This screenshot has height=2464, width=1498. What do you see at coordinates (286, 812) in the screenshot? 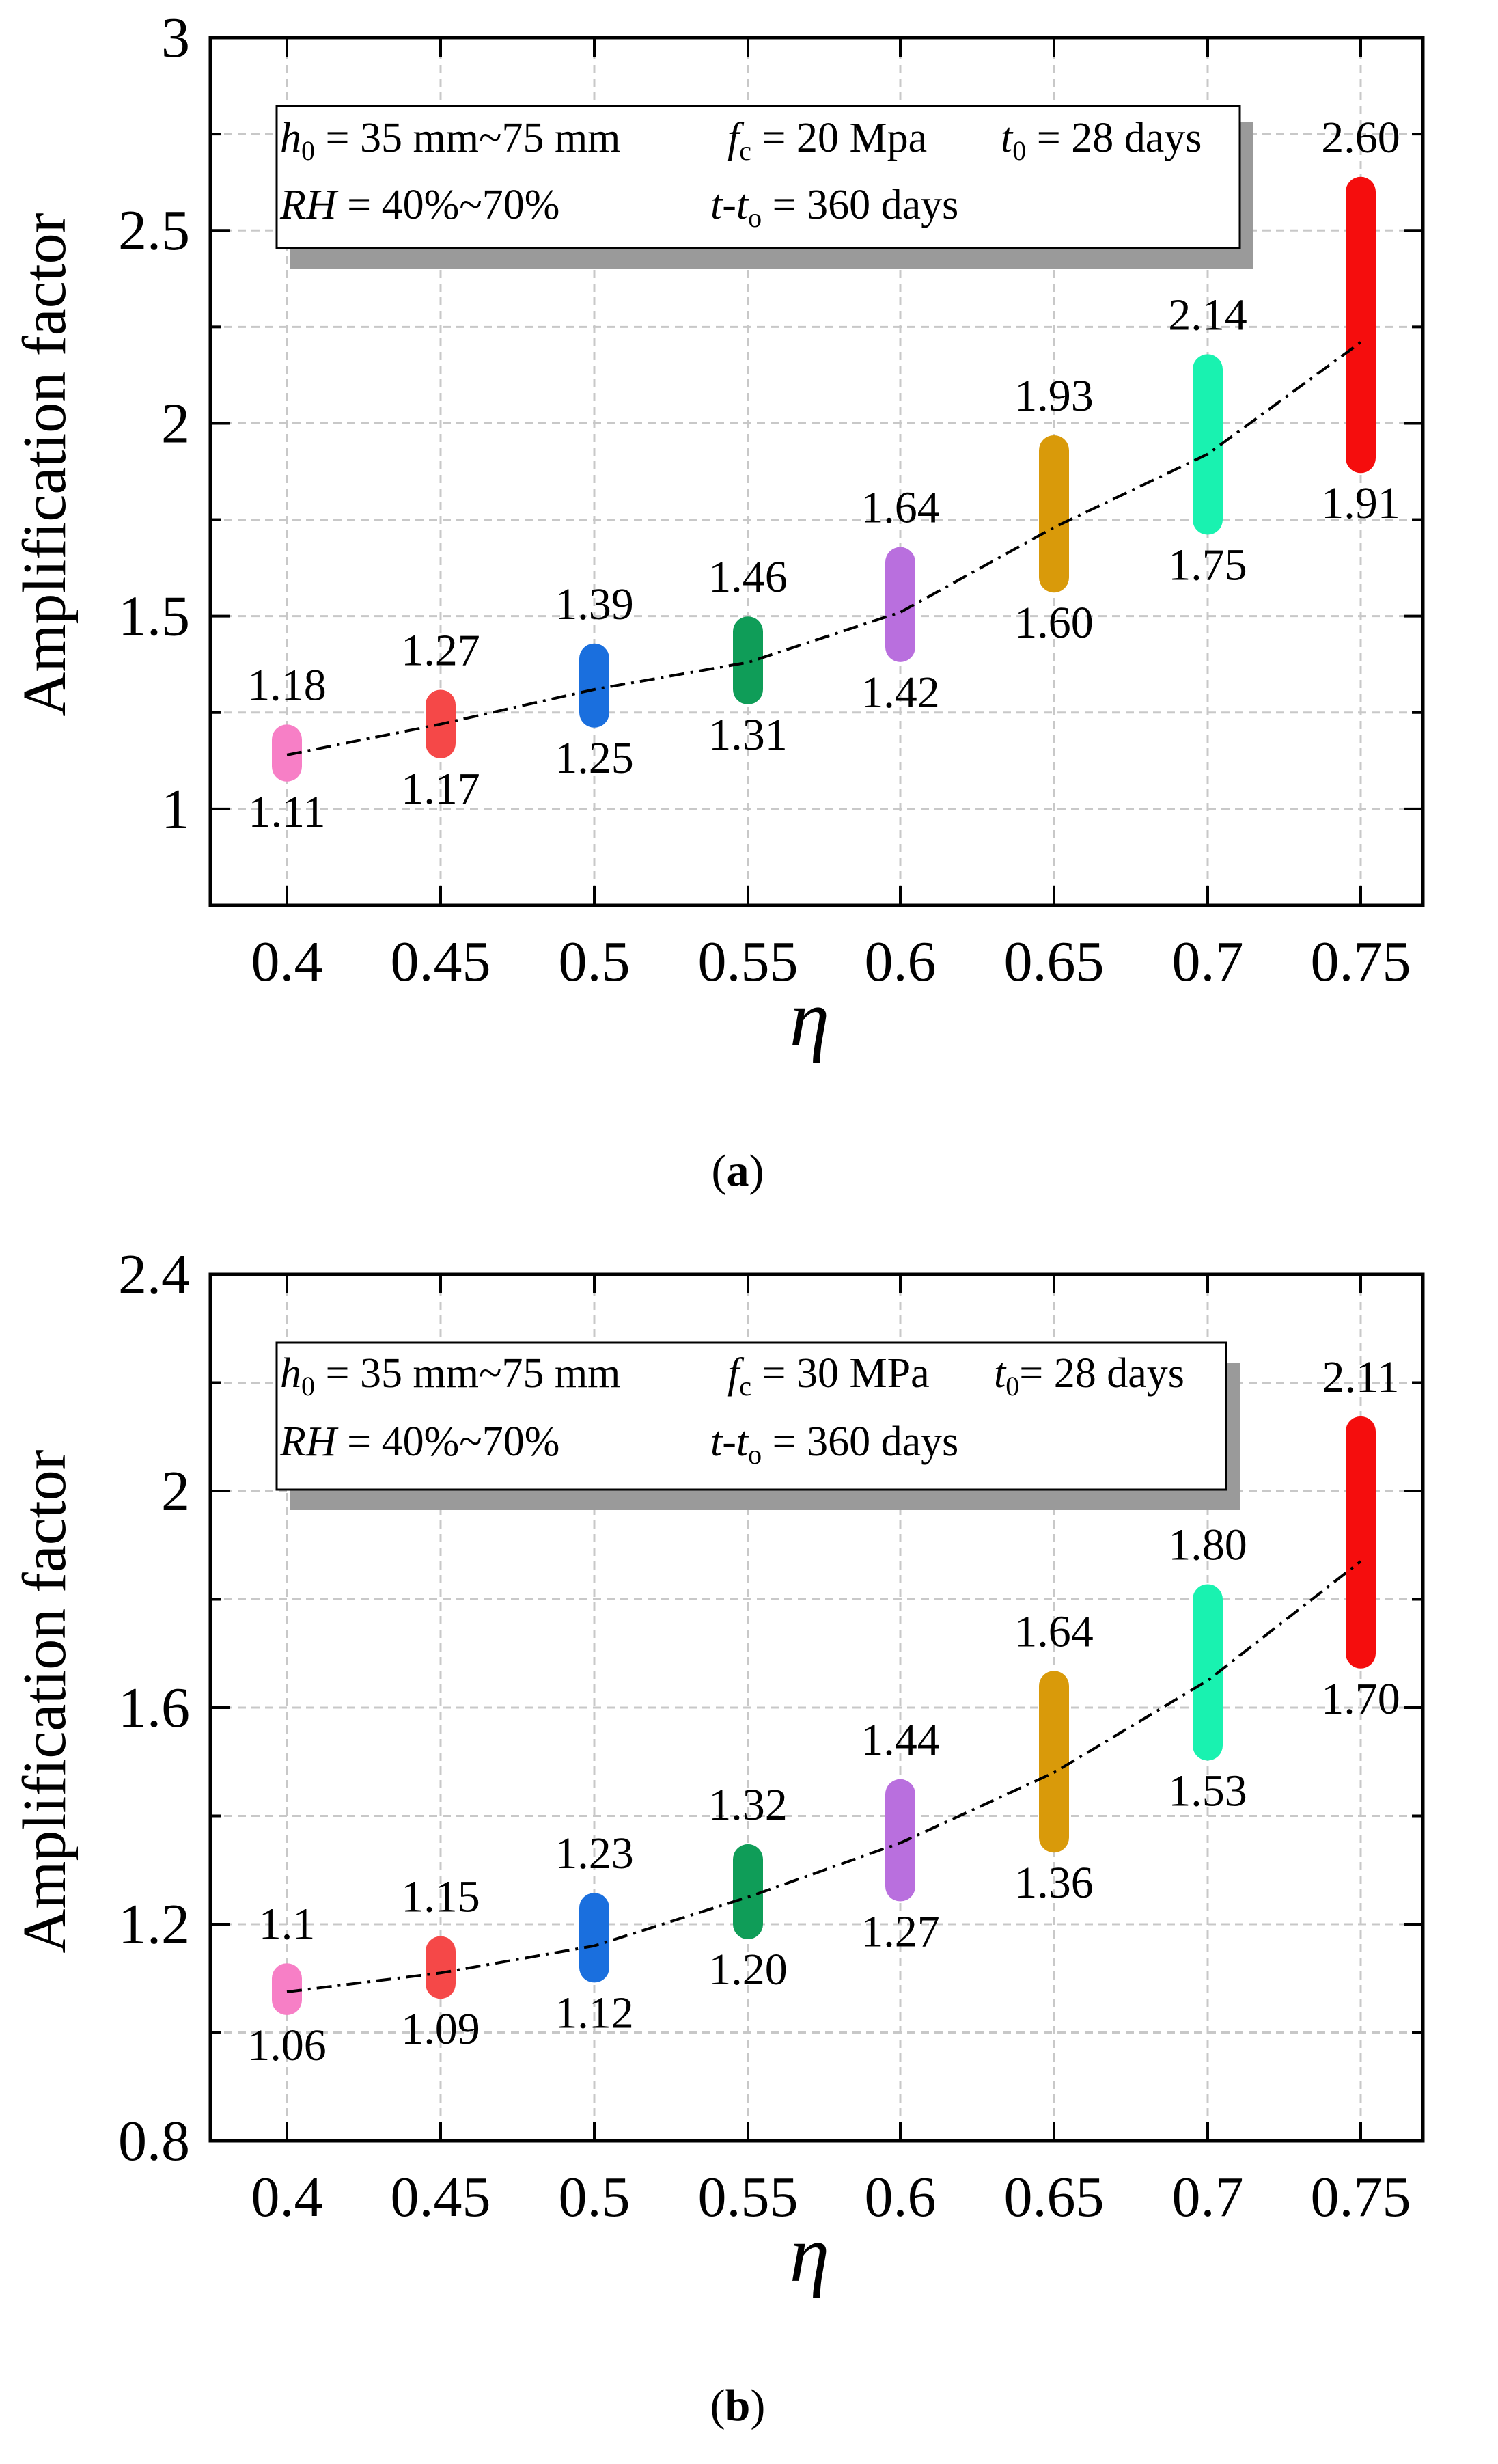
I see `lower-value-label: 1.11` at bounding box center [286, 812].